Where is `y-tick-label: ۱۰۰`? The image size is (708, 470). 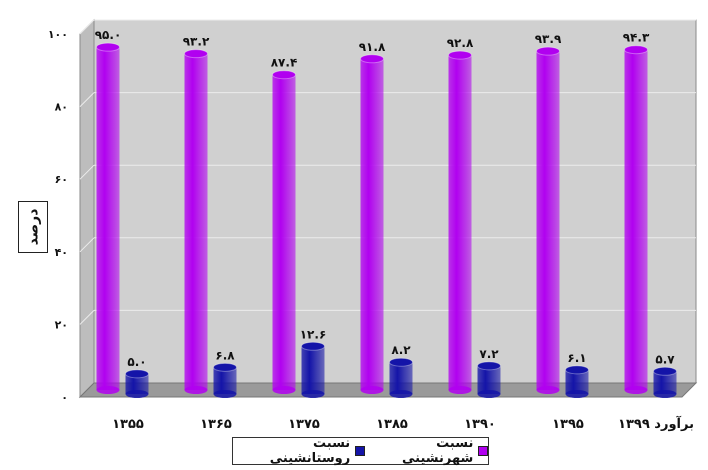
y-tick-label: ۱۰۰ is located at coordinates (58, 34).